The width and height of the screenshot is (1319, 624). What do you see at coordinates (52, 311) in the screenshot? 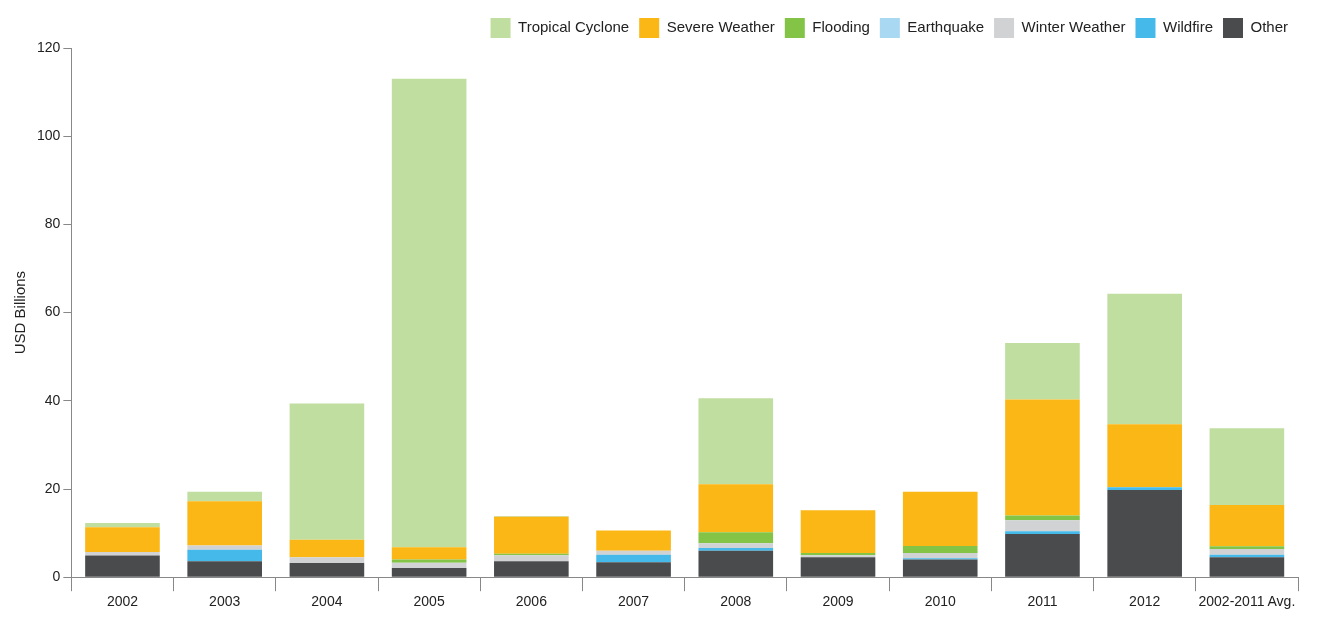
I see `y-tick-label: 60` at bounding box center [52, 311].